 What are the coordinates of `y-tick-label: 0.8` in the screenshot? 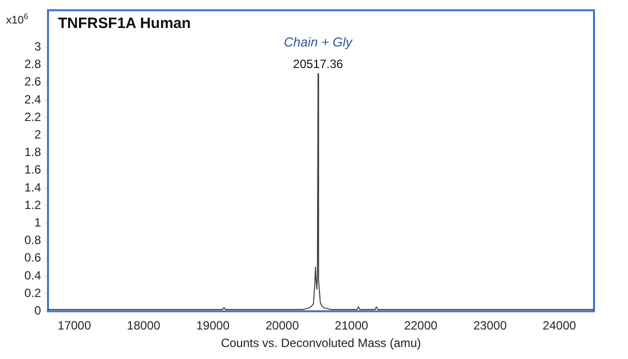 It's located at (33, 240).